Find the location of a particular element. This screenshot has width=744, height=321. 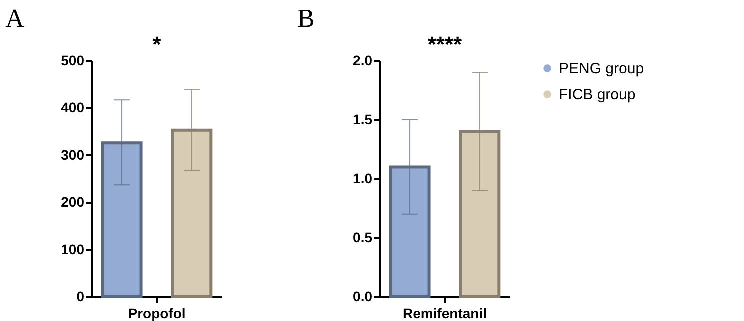

chart-title: B is located at coordinates (306, 18).